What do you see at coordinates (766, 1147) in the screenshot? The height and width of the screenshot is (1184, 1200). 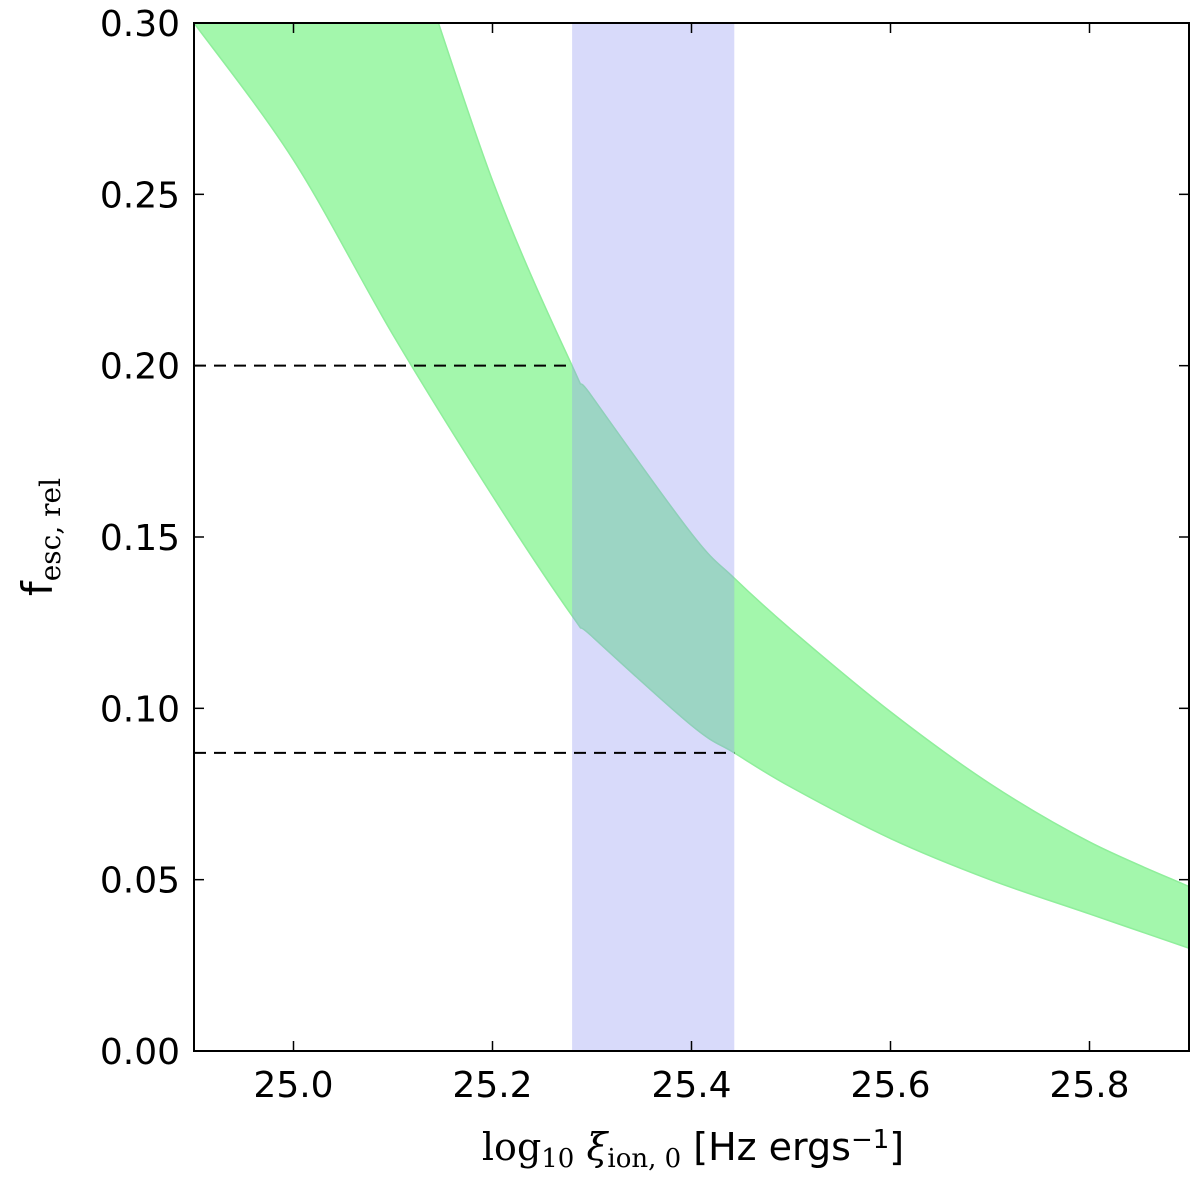 I see `x-axis-label-part: [Hz ergs` at bounding box center [766, 1147].